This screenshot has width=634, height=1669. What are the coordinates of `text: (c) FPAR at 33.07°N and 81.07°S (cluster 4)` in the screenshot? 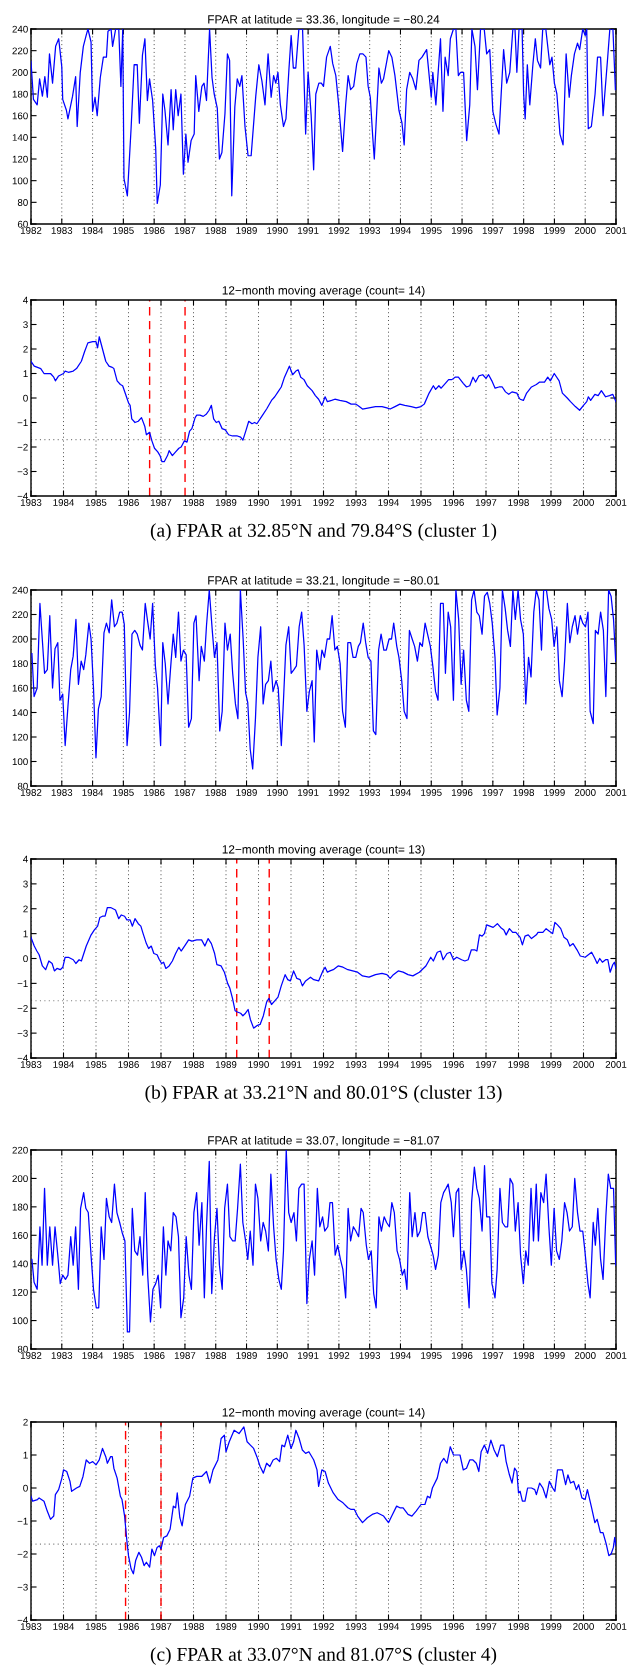 It's located at (323, 1656).